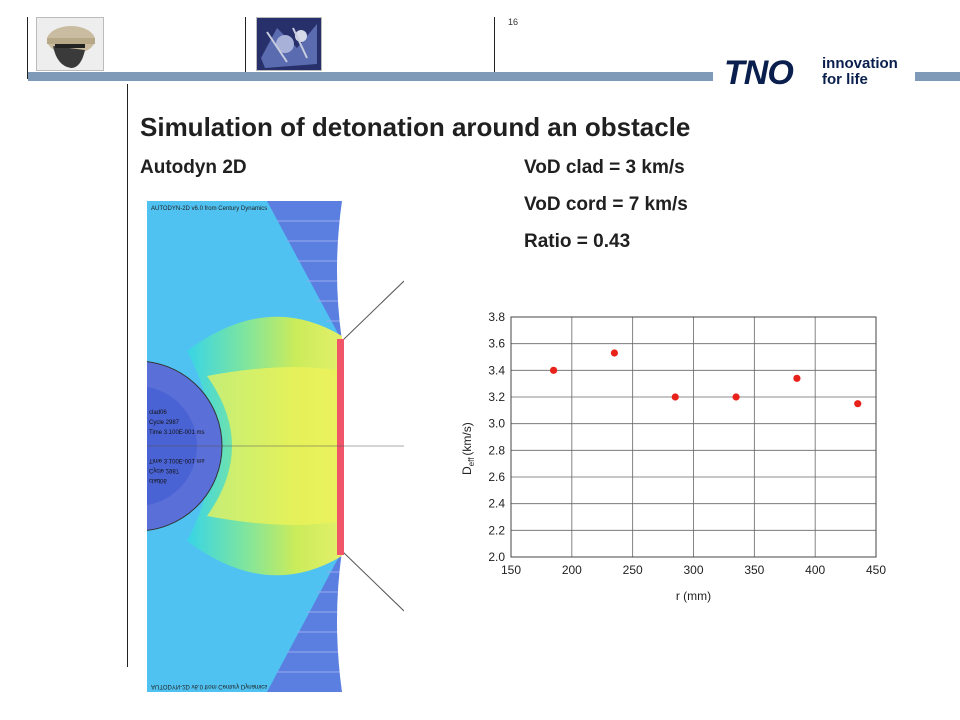 The width and height of the screenshot is (960, 720). I want to click on y-tick-label: 3.4, so click(496, 370).